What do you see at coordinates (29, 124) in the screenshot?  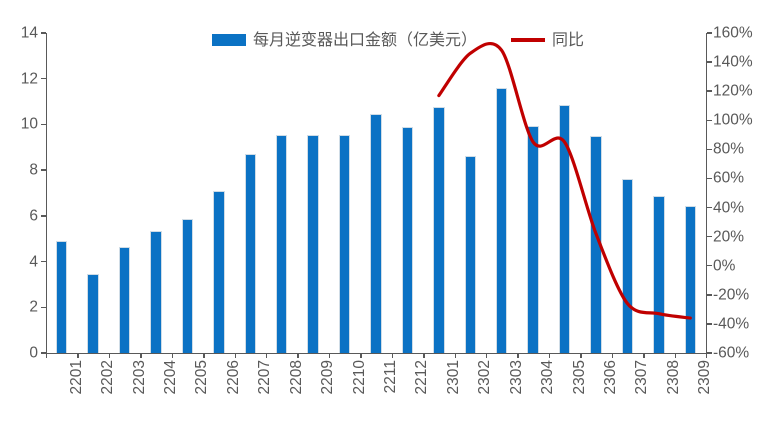 I see `left-axis-tick-label: 10` at bounding box center [29, 124].